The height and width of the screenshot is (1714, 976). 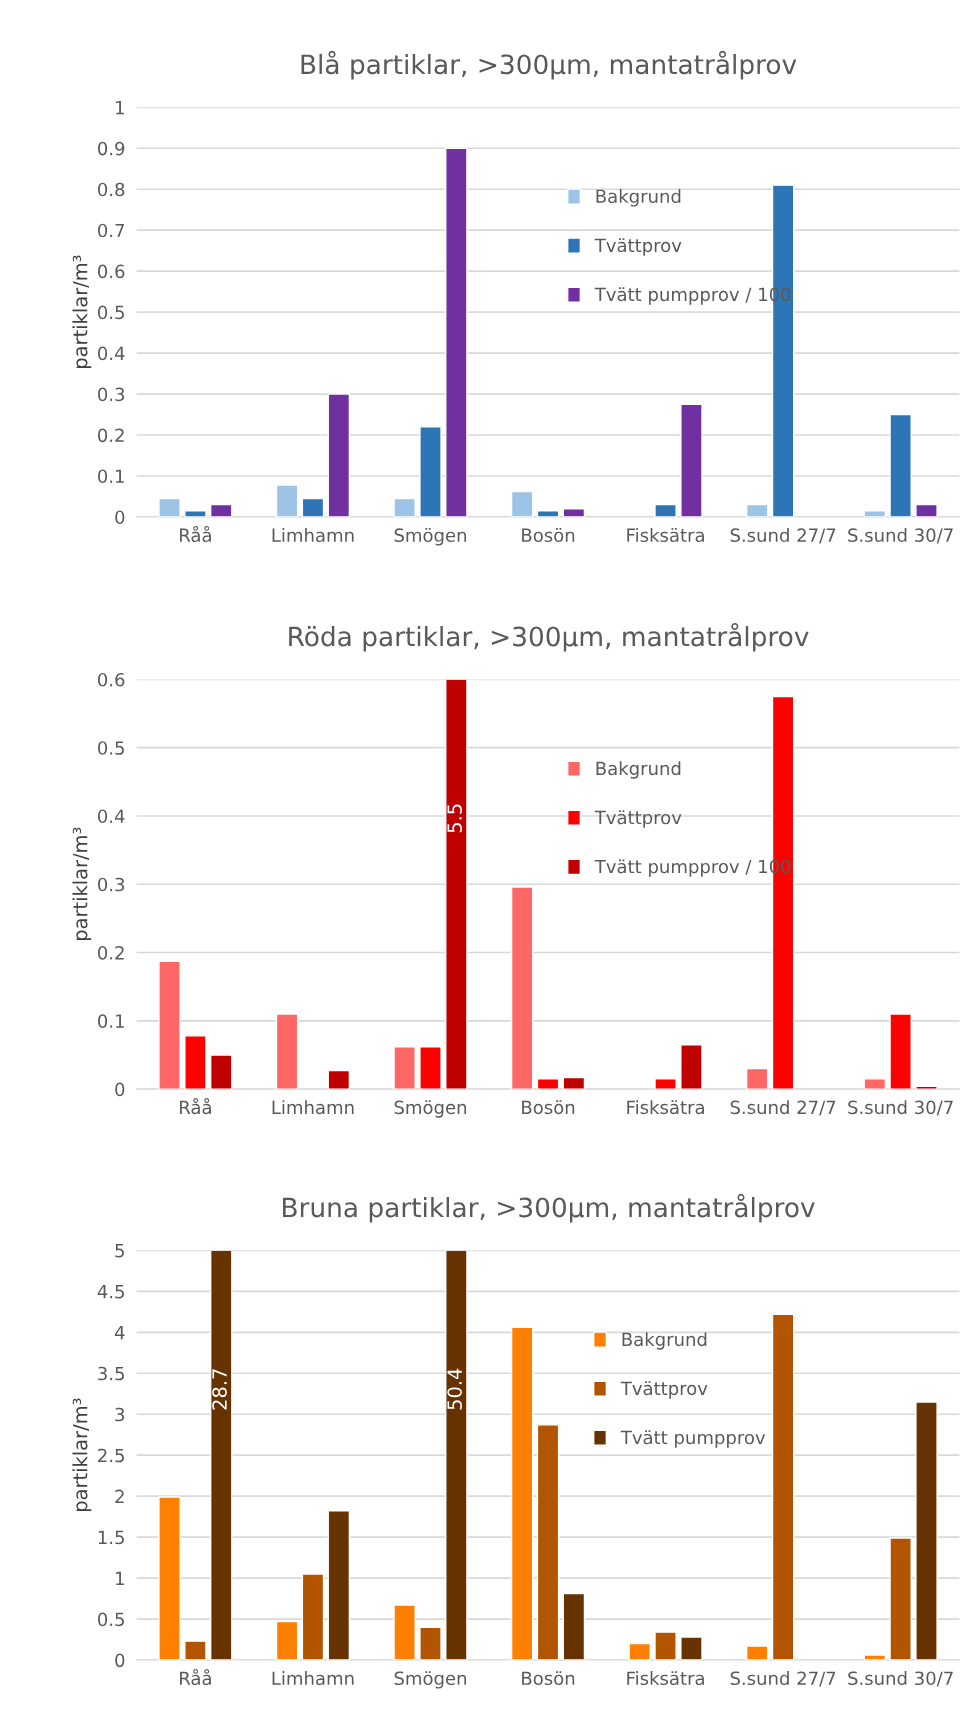 I want to click on y-tick-label: 4.5, so click(x=110, y=1292).